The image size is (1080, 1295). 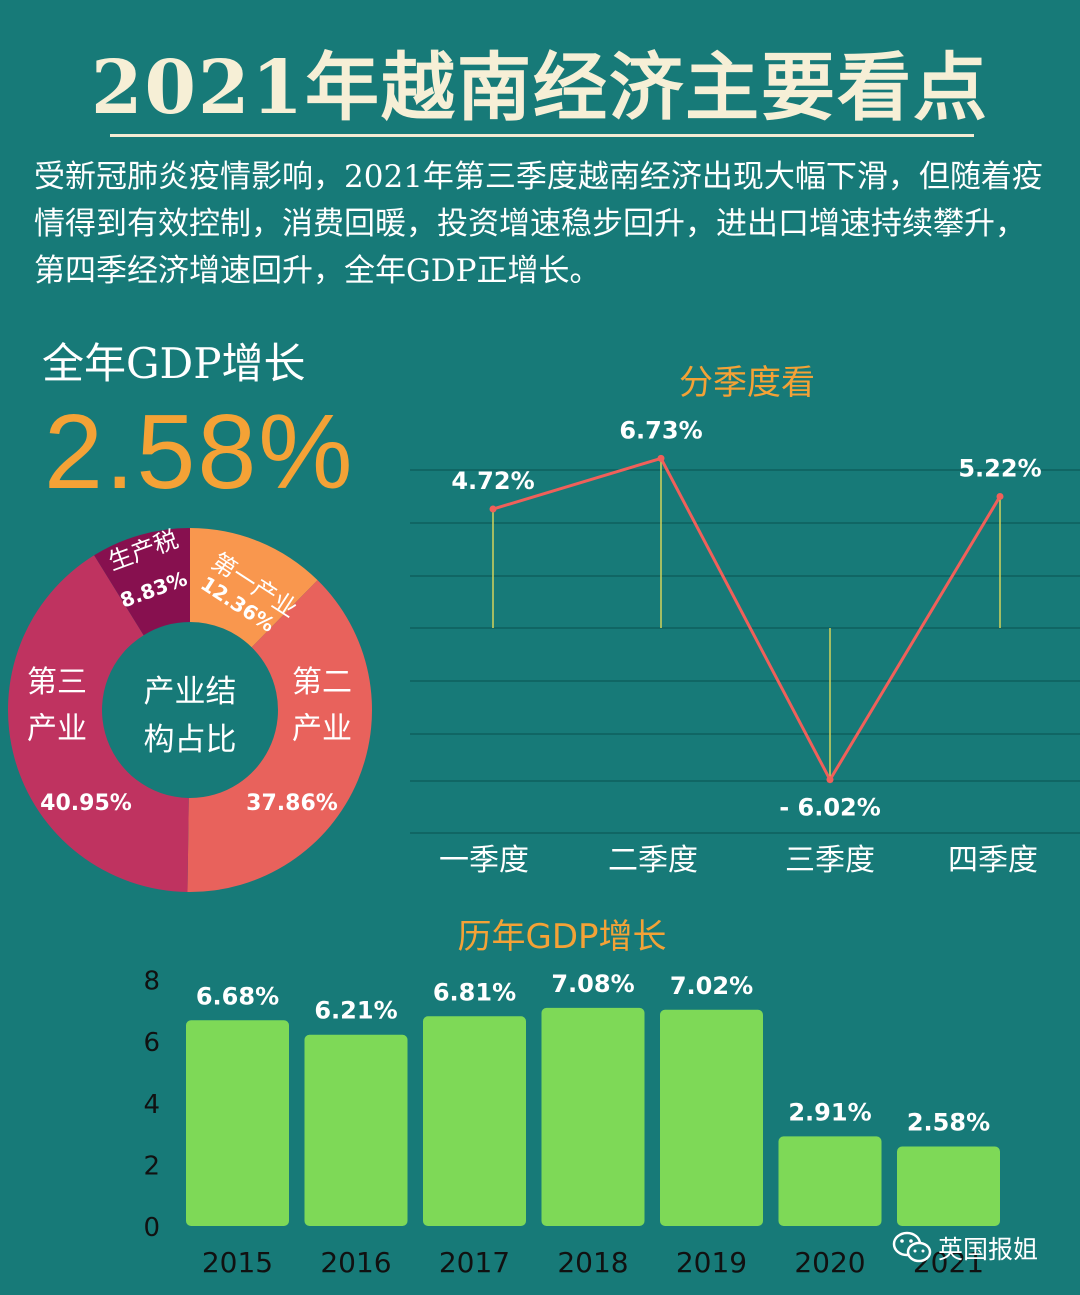 I want to click on y-tick-label: 4, so click(x=151, y=1105).